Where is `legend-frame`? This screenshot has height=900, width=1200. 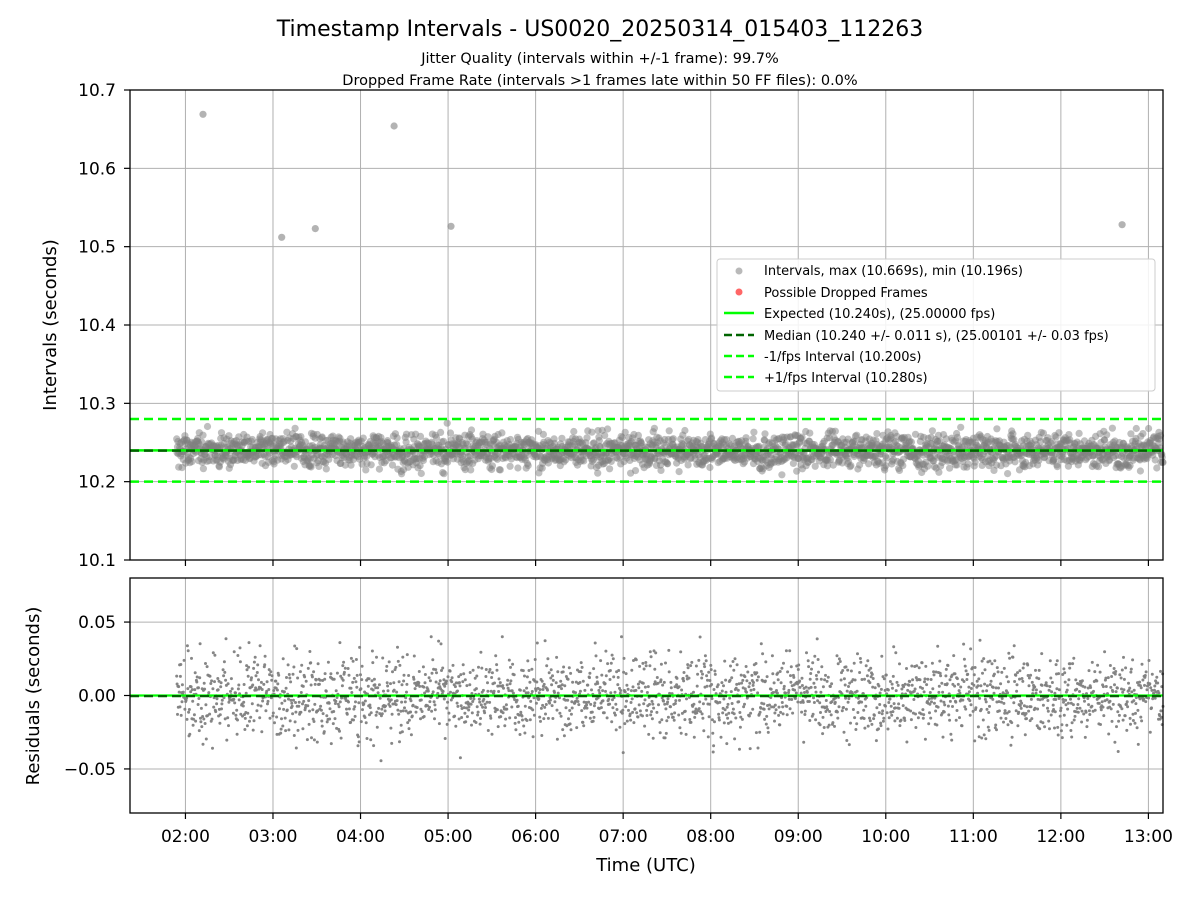
legend-frame is located at coordinates (936, 325).